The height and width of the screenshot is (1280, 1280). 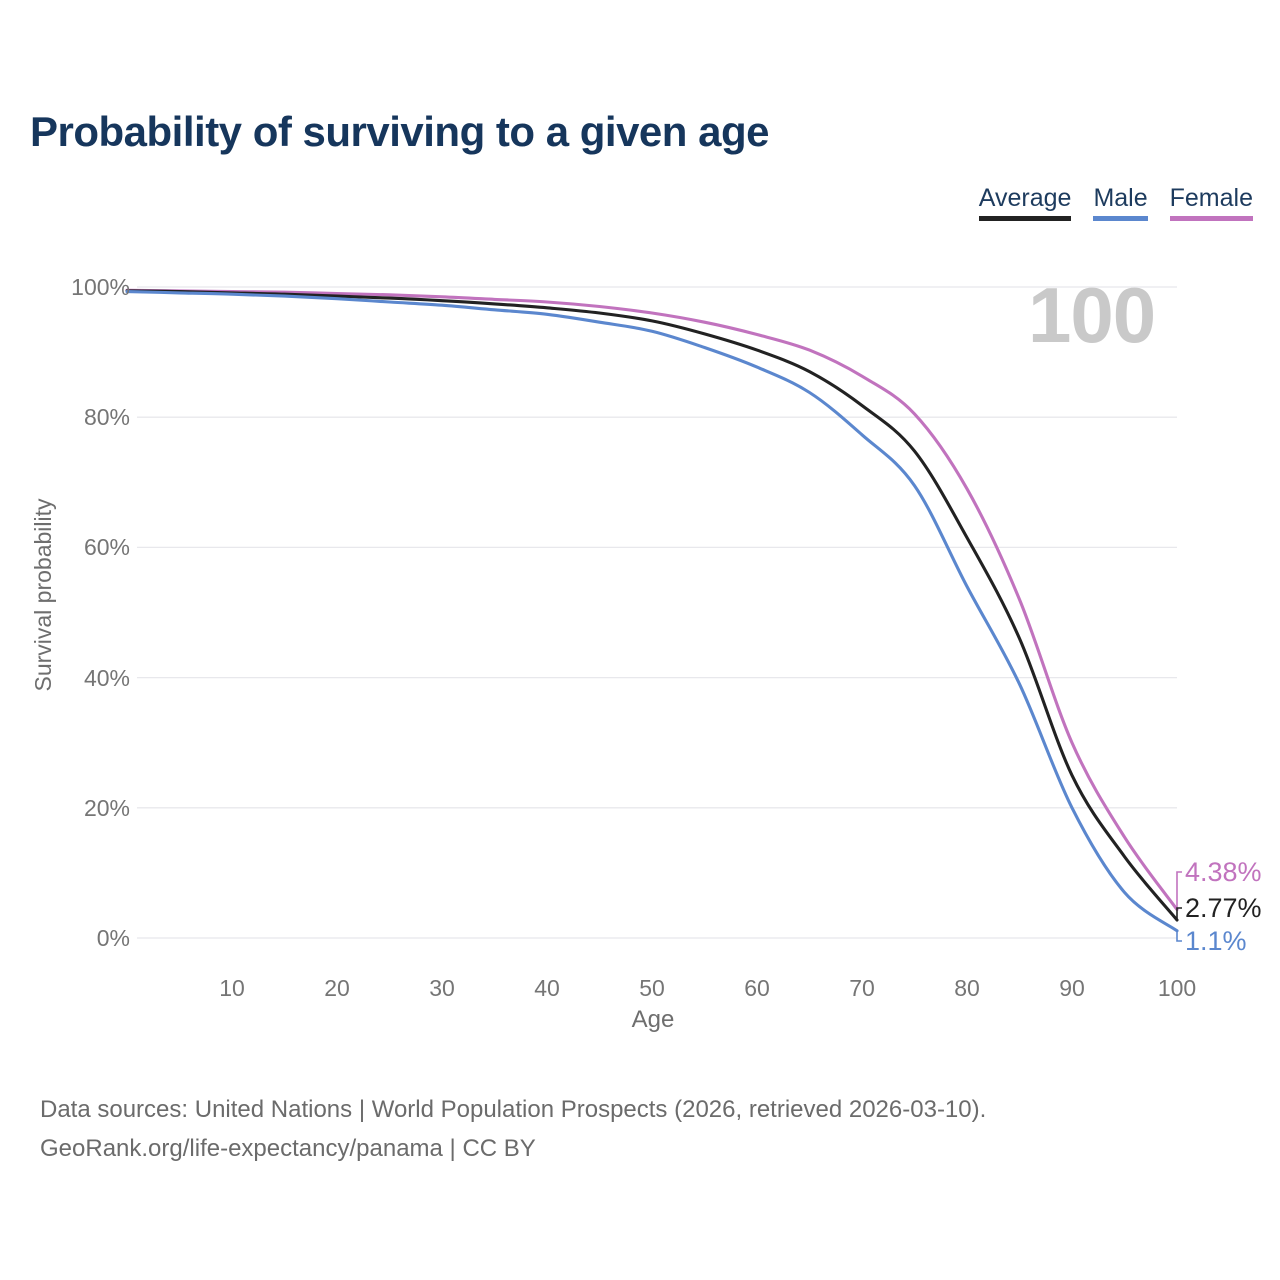 I want to click on y-axis-title: Survival probability, so click(x=43, y=595).